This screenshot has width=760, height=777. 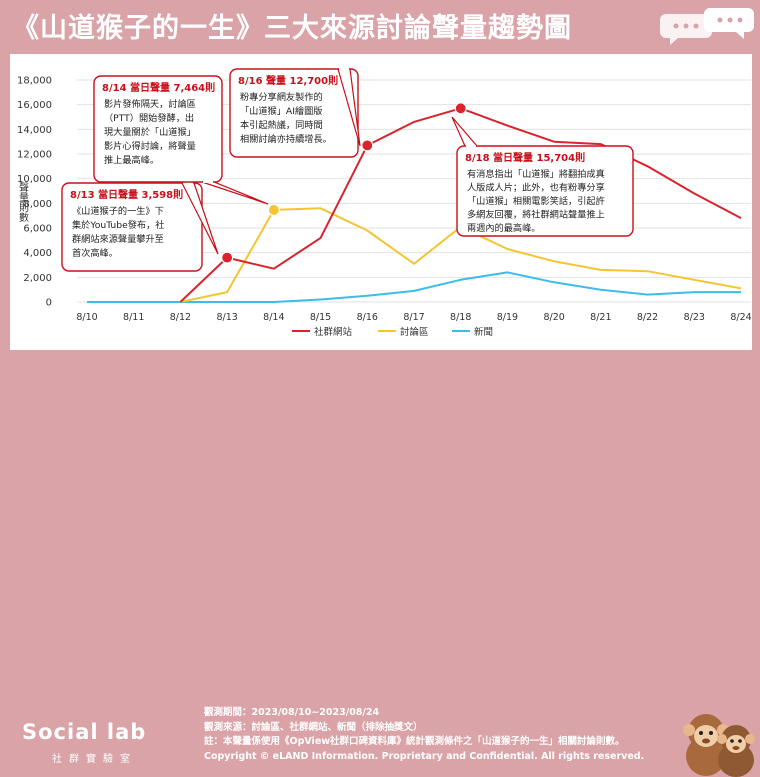 What do you see at coordinates (34, 105) in the screenshot?
I see `y-tick-label: 16,000` at bounding box center [34, 105].